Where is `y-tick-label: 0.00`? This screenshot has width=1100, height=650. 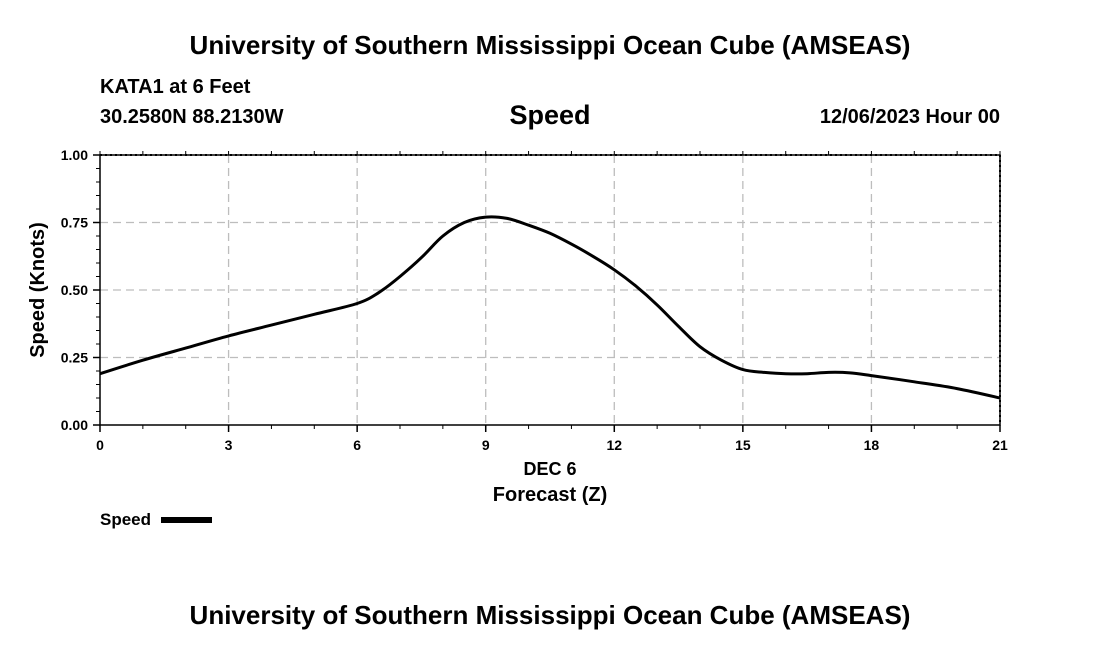
y-tick-label: 0.00 is located at coordinates (74, 425).